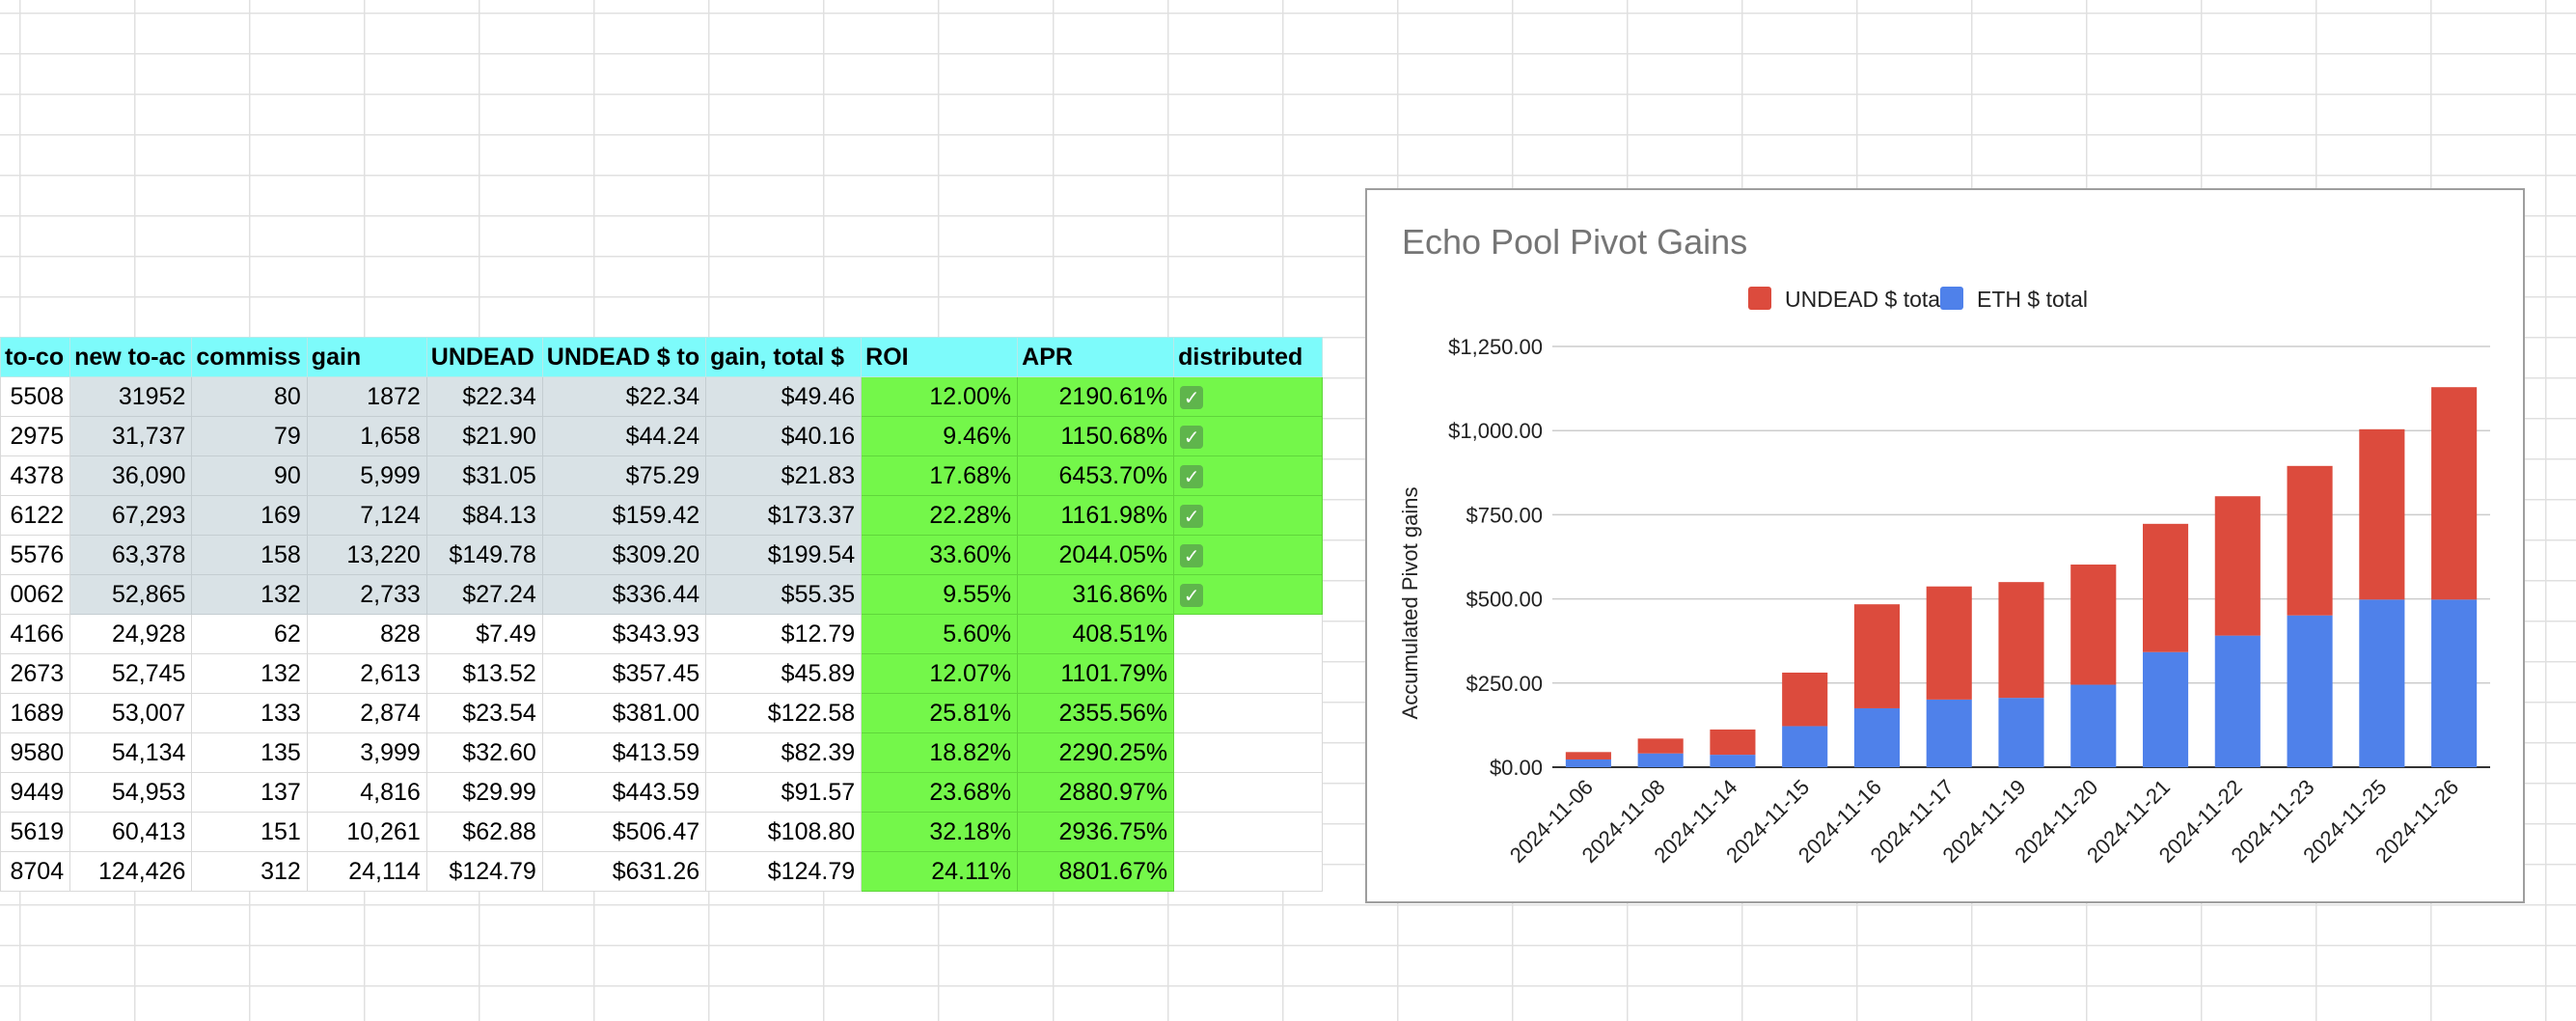 The height and width of the screenshot is (1021, 2576). Describe the element at coordinates (1096, 752) in the screenshot. I see `table-cell: 2290.25%` at that location.